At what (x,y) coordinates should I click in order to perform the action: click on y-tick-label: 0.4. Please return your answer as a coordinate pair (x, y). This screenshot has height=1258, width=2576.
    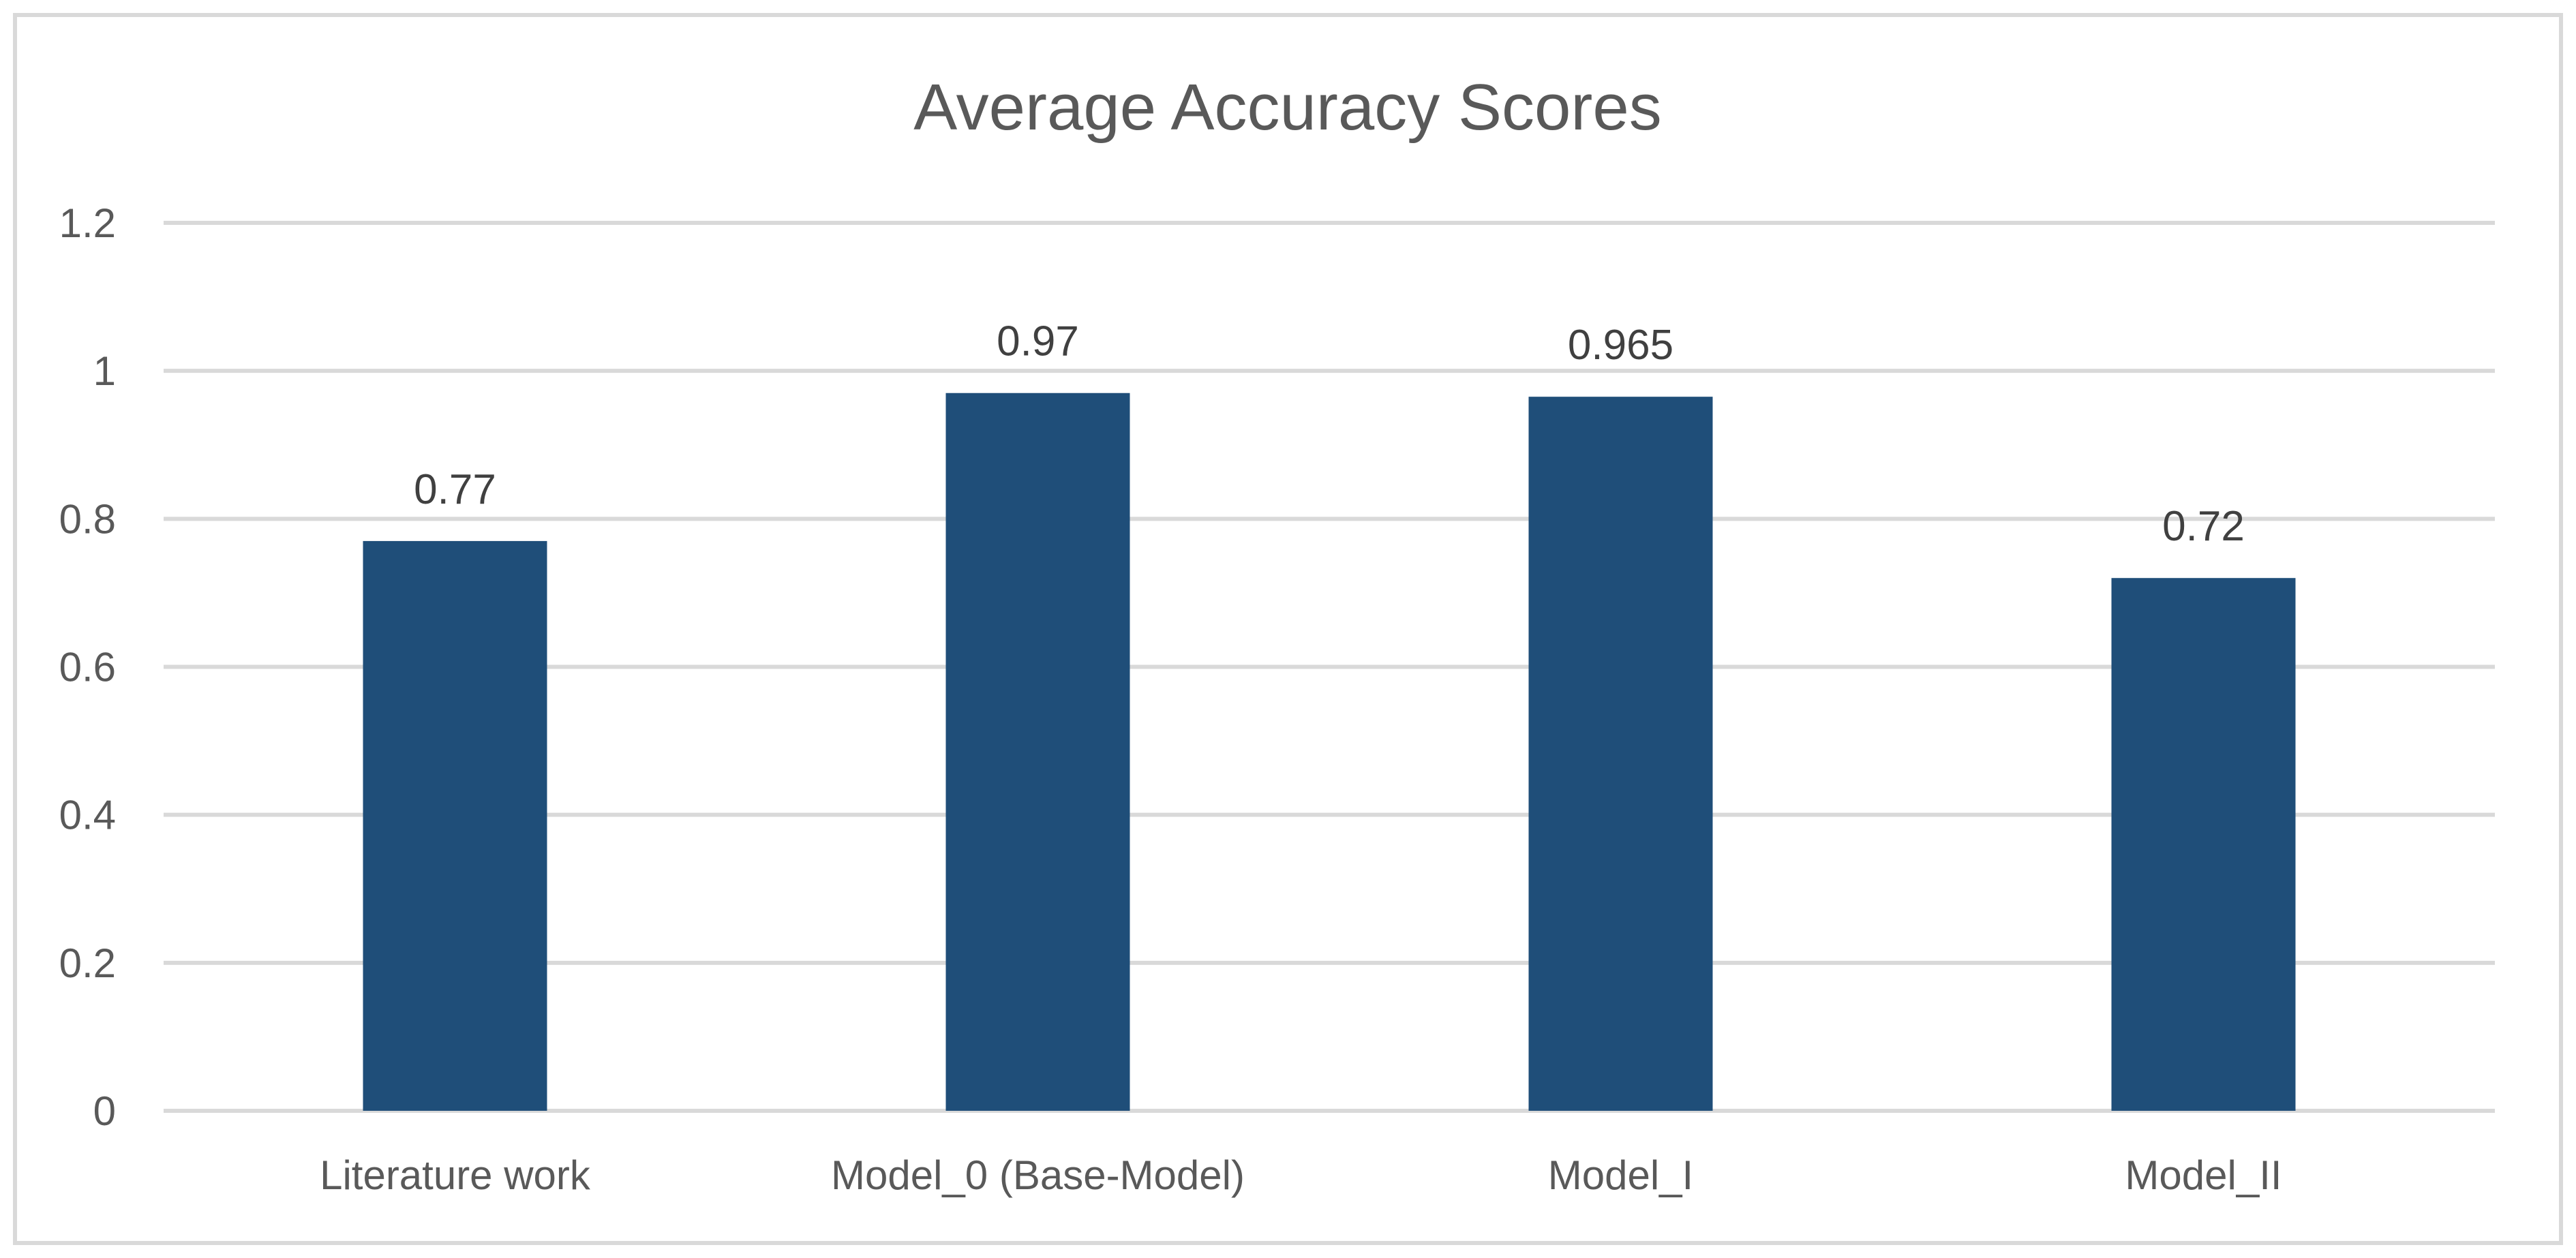
    Looking at the image, I should click on (88, 815).